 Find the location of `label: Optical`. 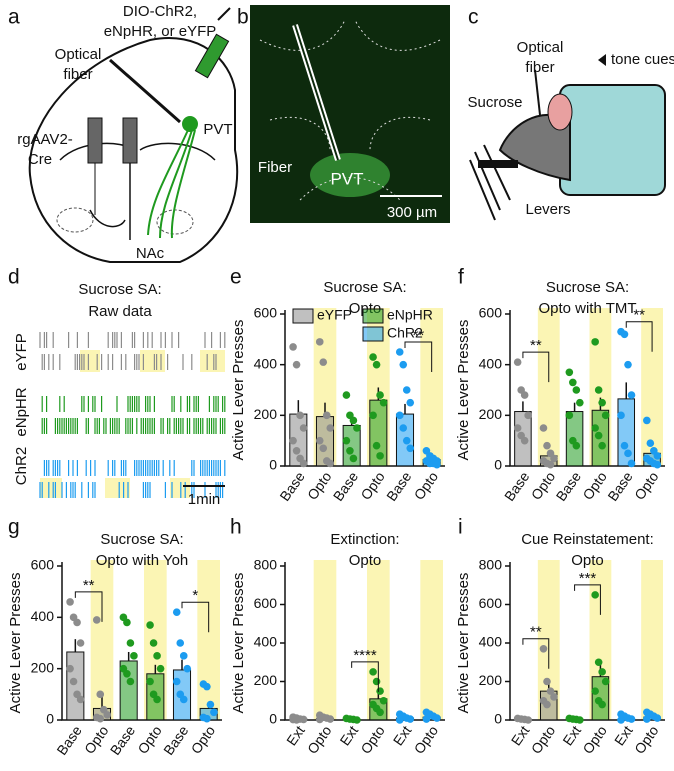

label: Optical is located at coordinates (78, 54).